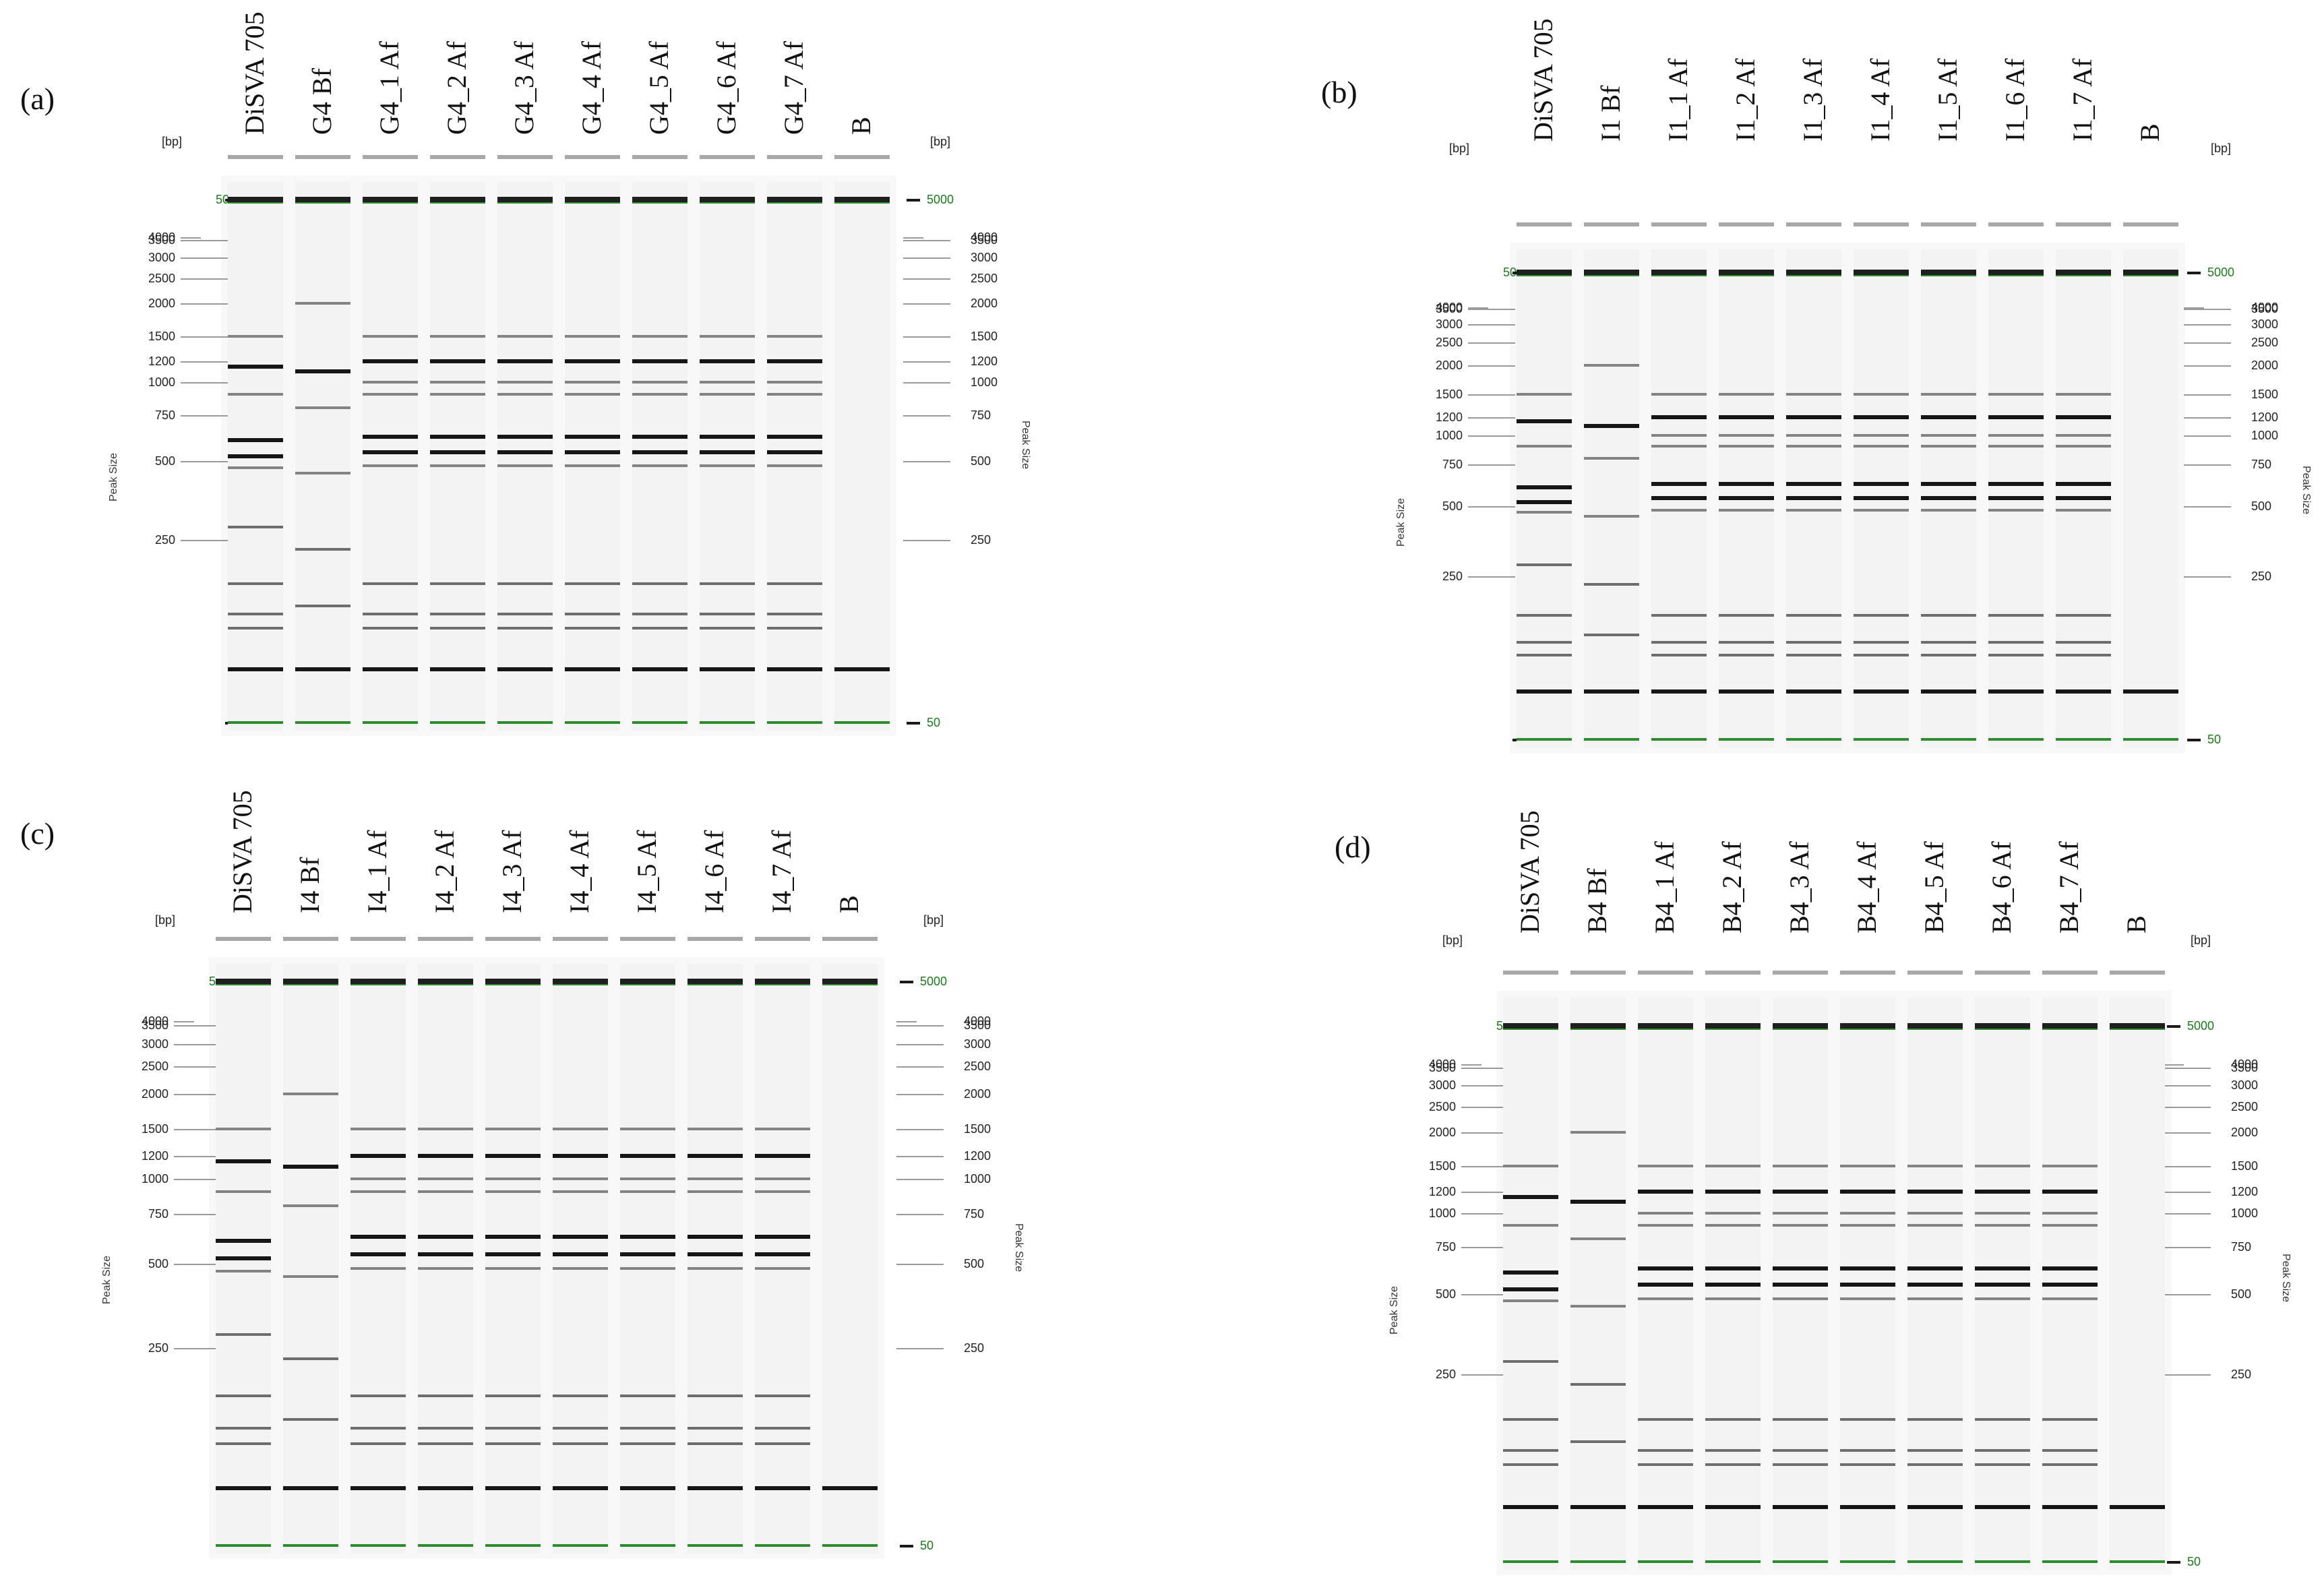 The image size is (2324, 1594). Describe the element at coordinates (1449, 308) in the screenshot. I see `ladder-label-left: 3500` at that location.